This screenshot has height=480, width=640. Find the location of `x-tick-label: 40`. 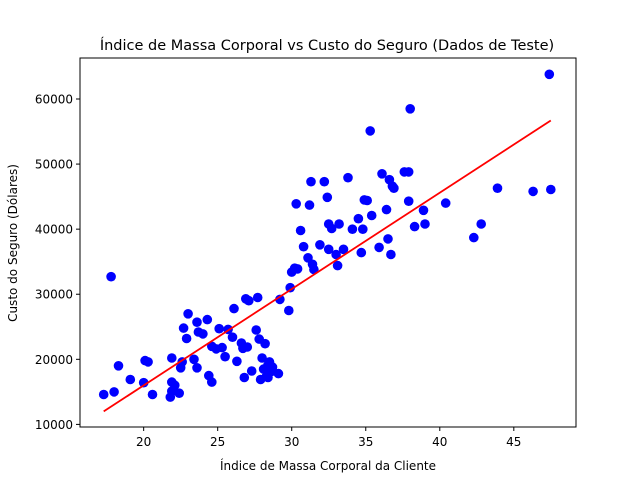

x-tick-label: 40 is located at coordinates (439, 442).